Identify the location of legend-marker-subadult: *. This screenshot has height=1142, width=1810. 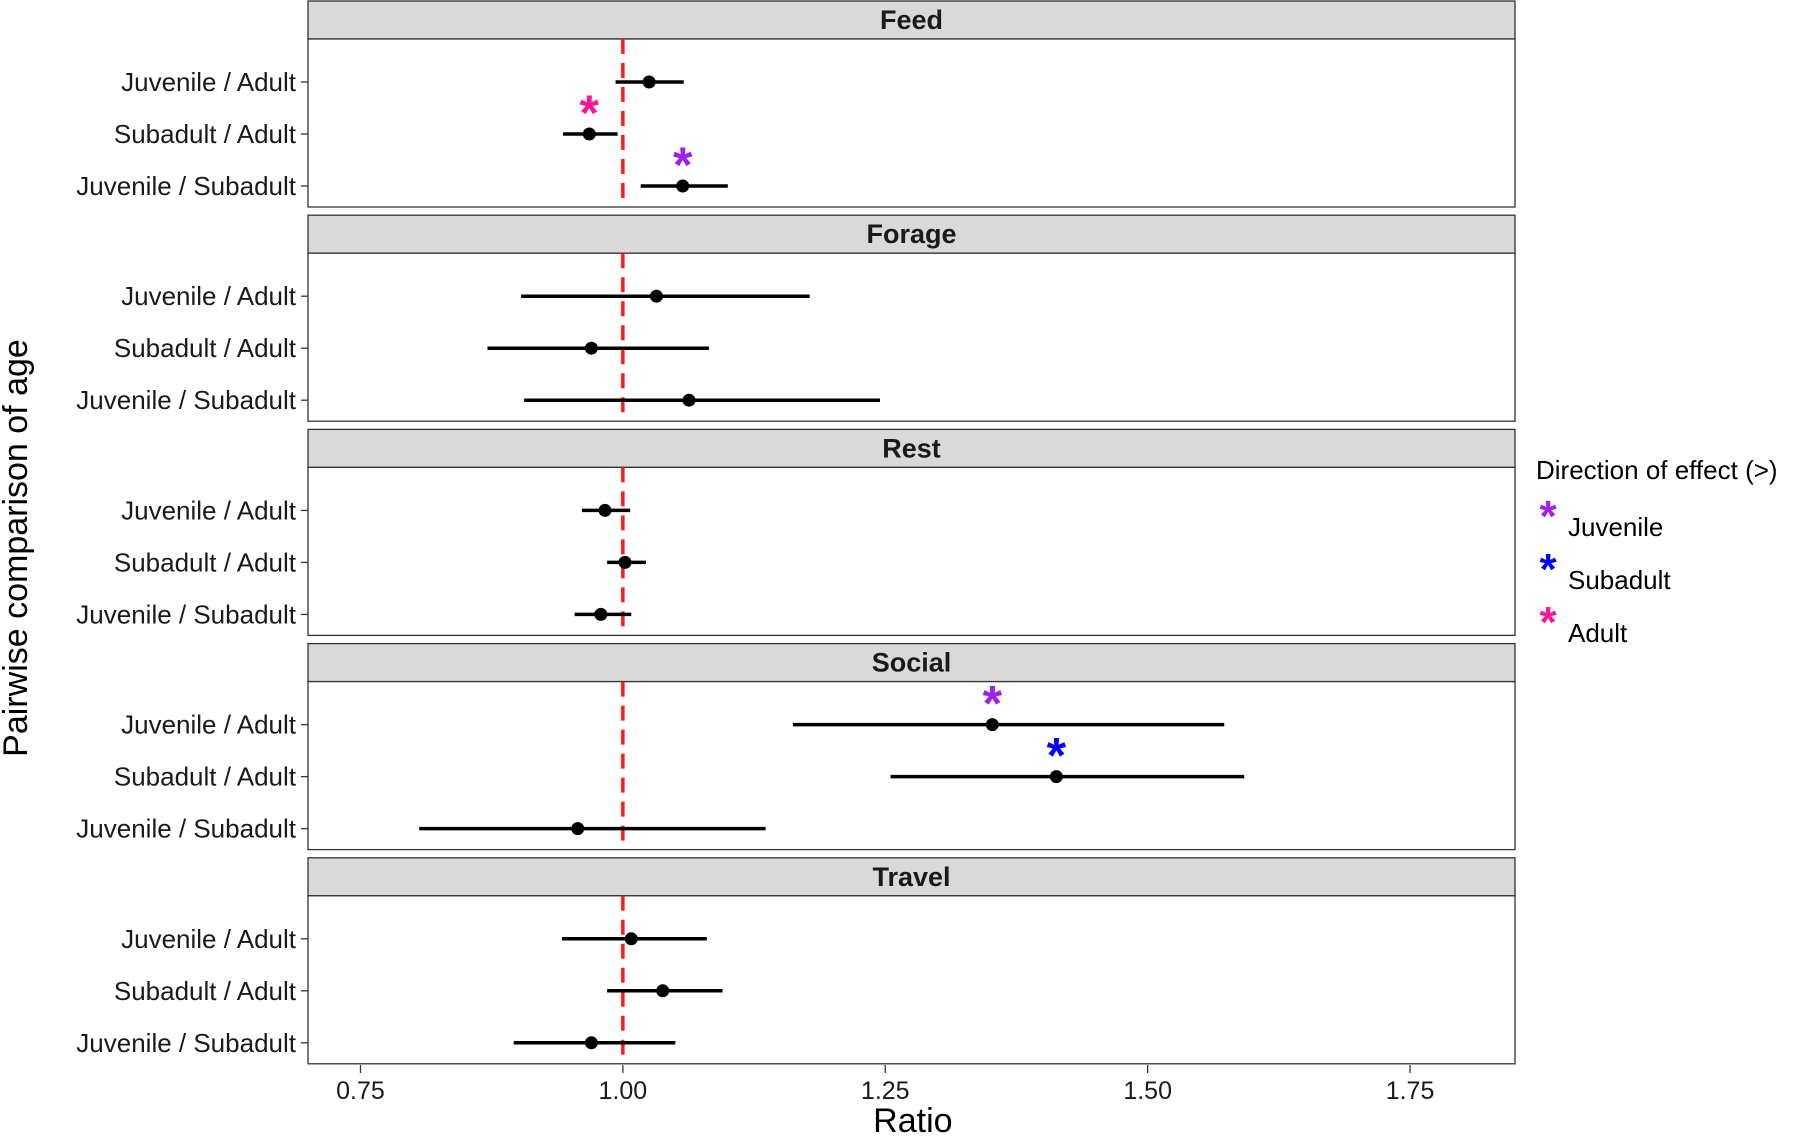
(1548, 569).